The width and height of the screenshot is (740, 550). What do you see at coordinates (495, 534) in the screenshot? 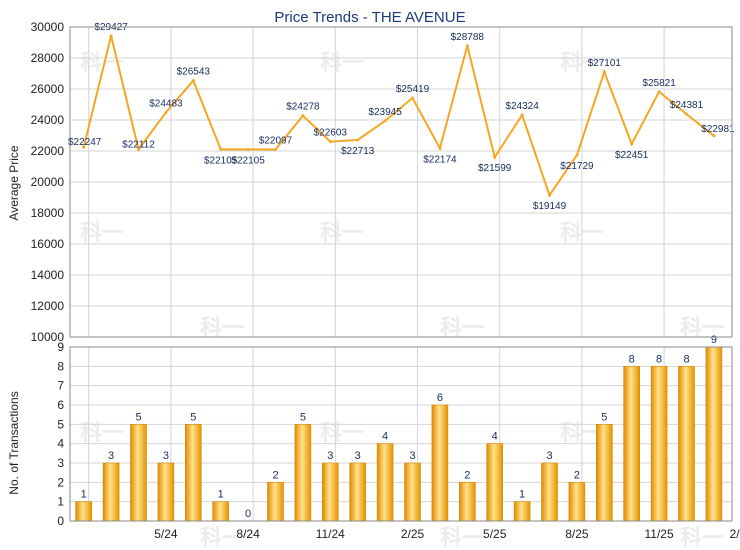
I see `month-tick-label: 5/25` at bounding box center [495, 534].